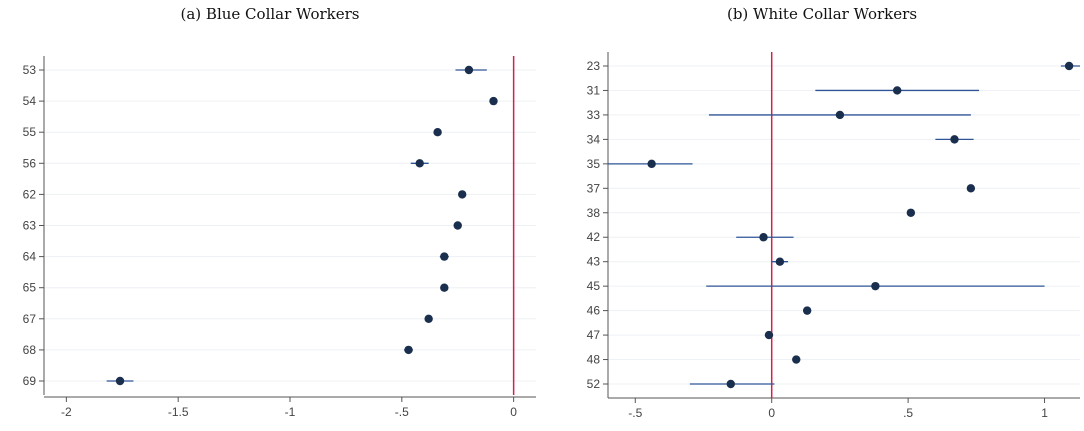  What do you see at coordinates (594, 164) in the screenshot?
I see `y-tick-label: 35` at bounding box center [594, 164].